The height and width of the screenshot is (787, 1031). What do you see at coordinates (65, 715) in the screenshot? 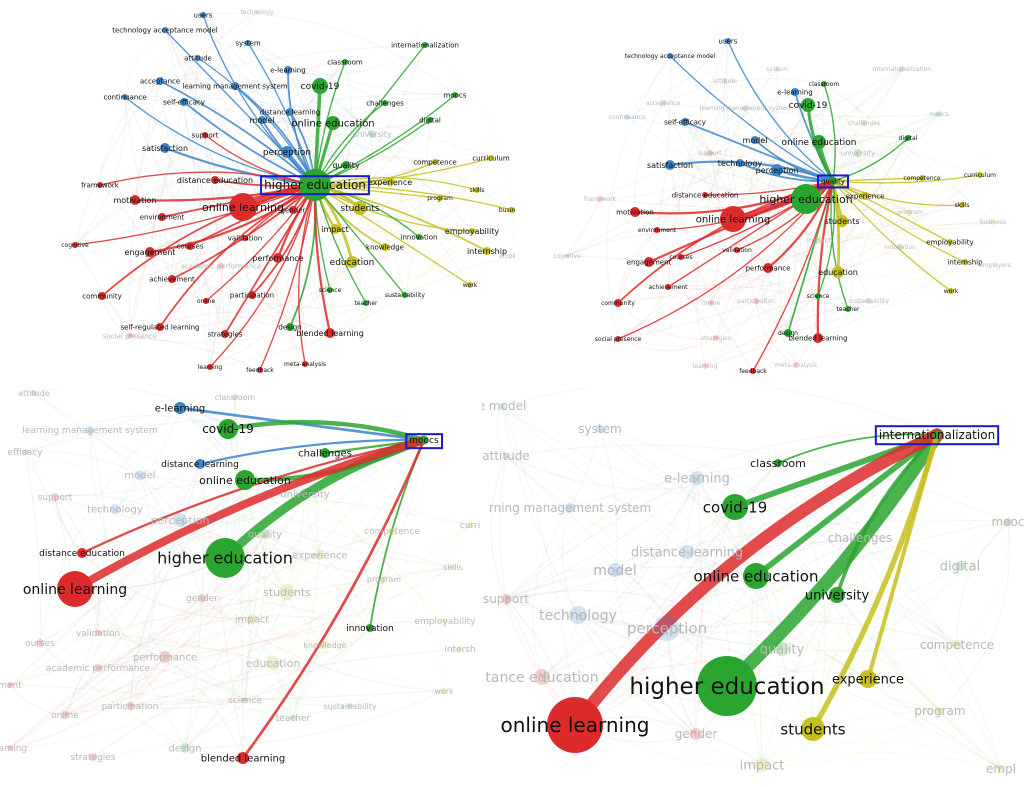
I see `node-online` at bounding box center [65, 715].